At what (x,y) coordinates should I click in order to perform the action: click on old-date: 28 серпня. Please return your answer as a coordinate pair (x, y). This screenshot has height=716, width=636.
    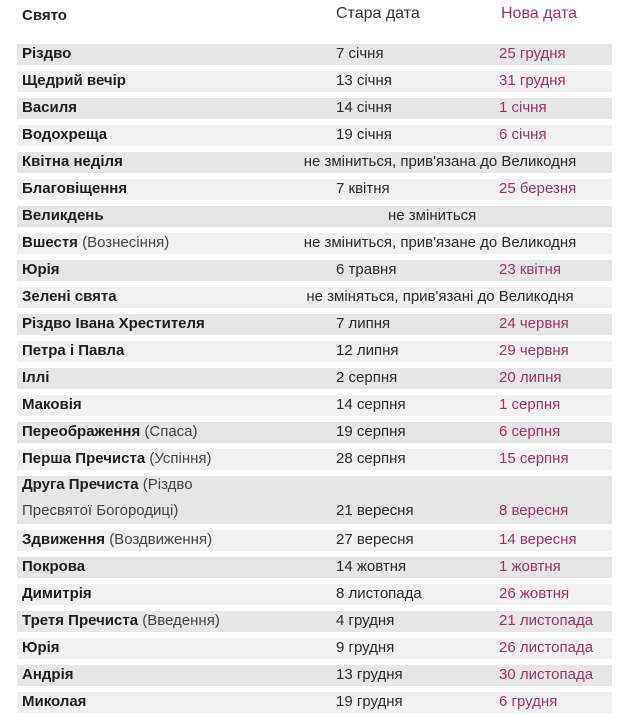
    Looking at the image, I should click on (371, 458).